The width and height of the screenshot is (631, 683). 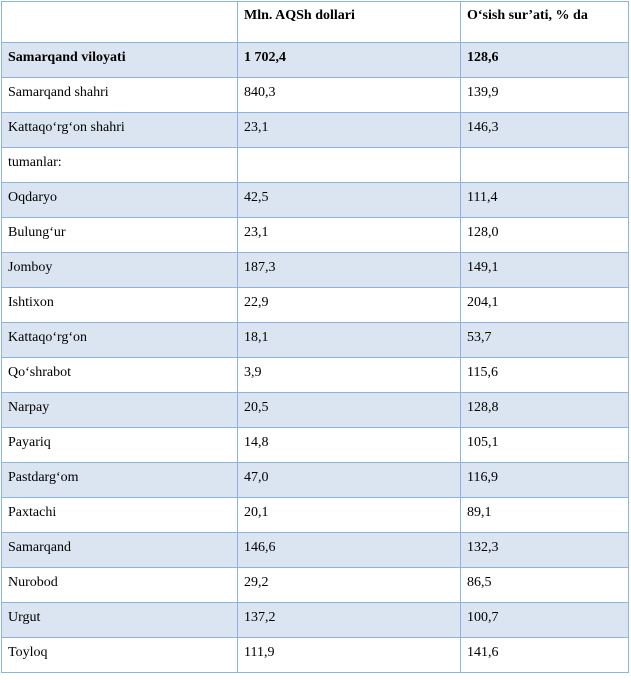 I want to click on value-mln-usd-cell: 1 702,4, so click(x=349, y=60).